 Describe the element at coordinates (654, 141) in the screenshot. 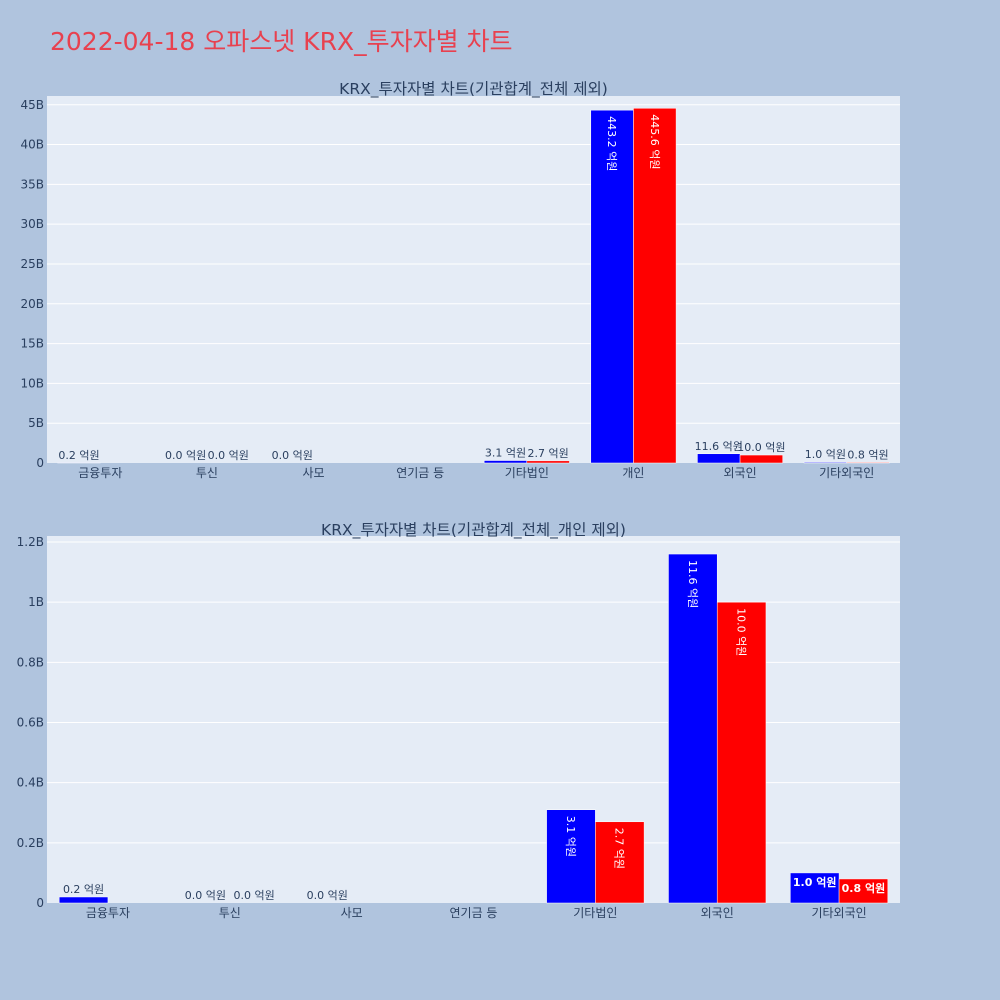

I see `data-label: 445.6 억원` at that location.